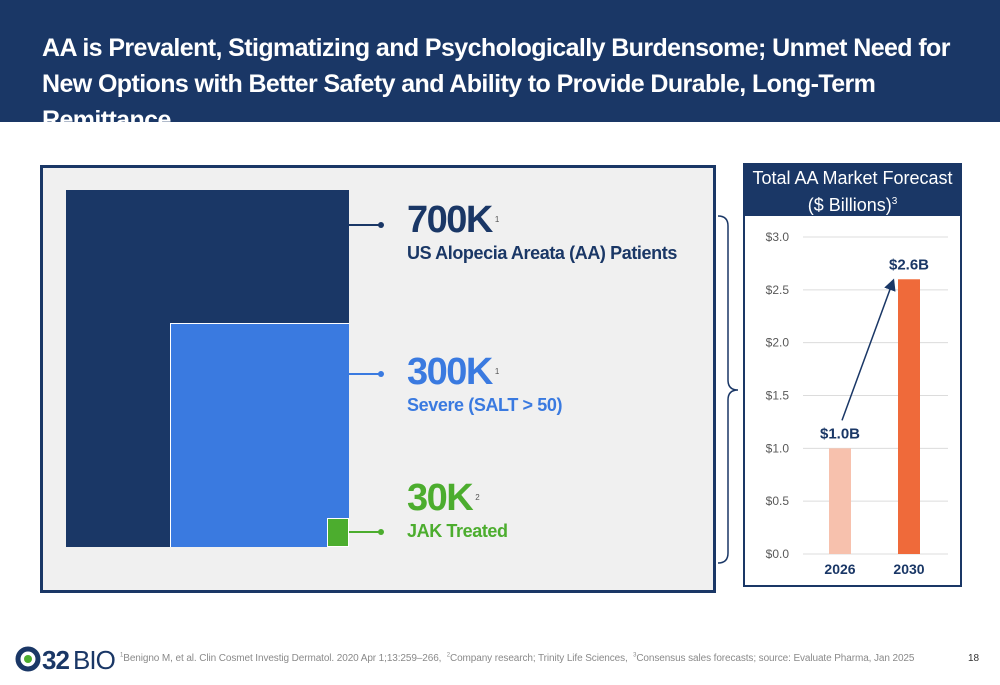  Describe the element at coordinates (381, 374) in the screenshot. I see `connector-300k-dot` at that location.